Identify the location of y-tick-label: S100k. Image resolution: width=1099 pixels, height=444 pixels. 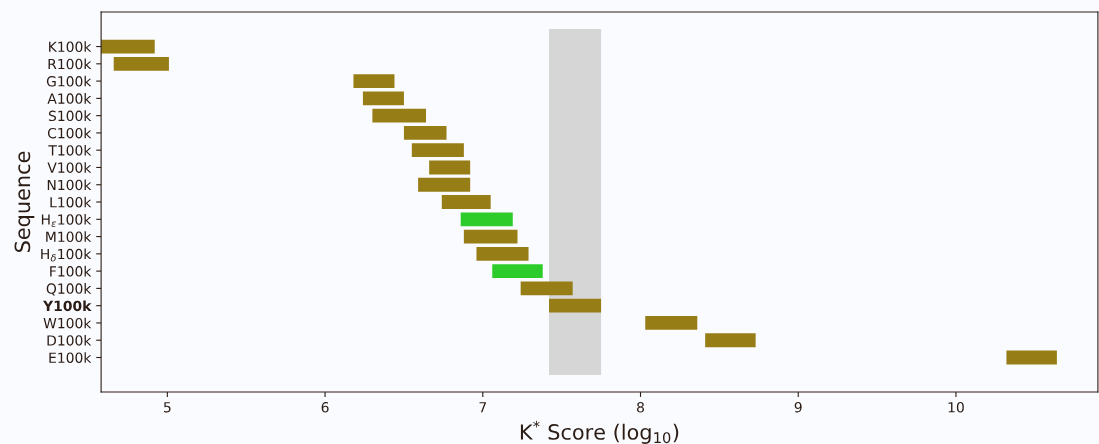
(70, 116).